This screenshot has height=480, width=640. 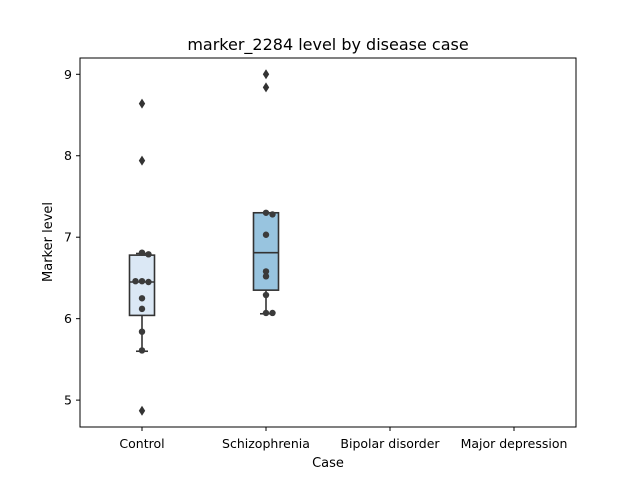 What do you see at coordinates (390, 443) in the screenshot?
I see `x-tick-label: Bipolar disorder` at bounding box center [390, 443].